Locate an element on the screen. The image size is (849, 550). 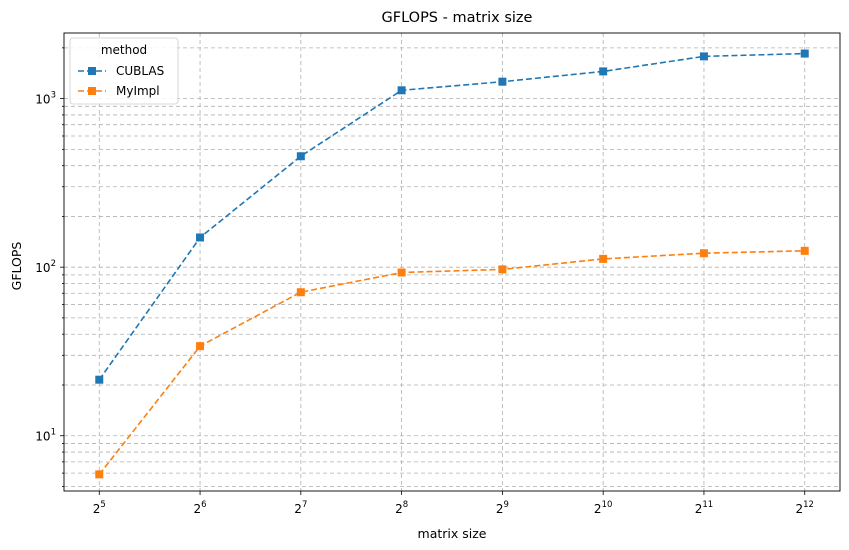
y-axis-label: GFLOPS is located at coordinates (16, 266).